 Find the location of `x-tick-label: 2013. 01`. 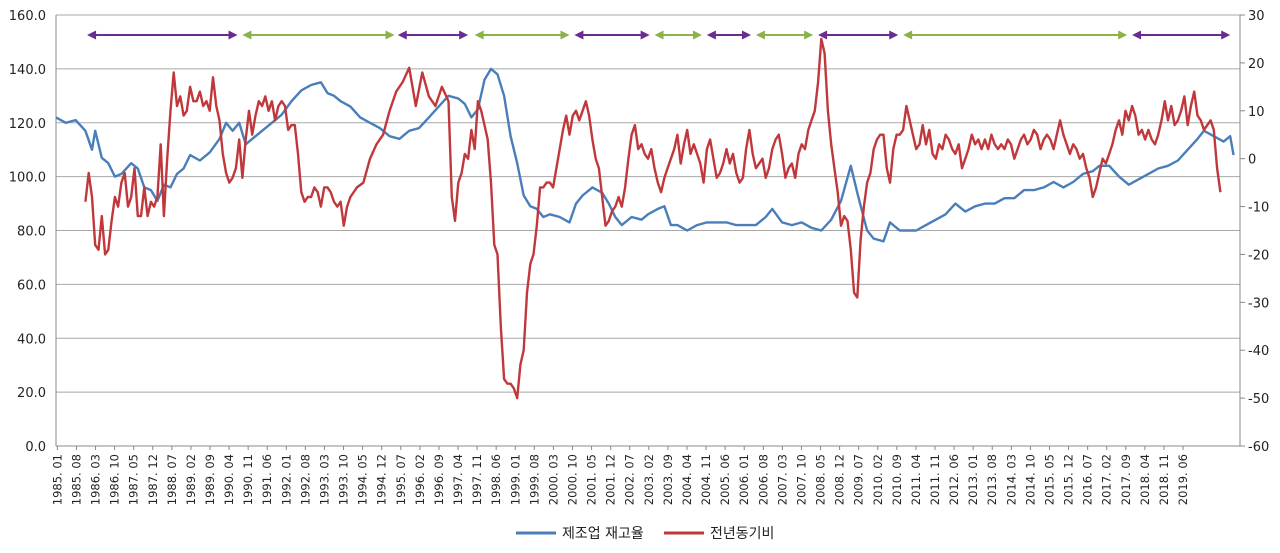

x-tick-label: 2013. 01 is located at coordinates (973, 479).